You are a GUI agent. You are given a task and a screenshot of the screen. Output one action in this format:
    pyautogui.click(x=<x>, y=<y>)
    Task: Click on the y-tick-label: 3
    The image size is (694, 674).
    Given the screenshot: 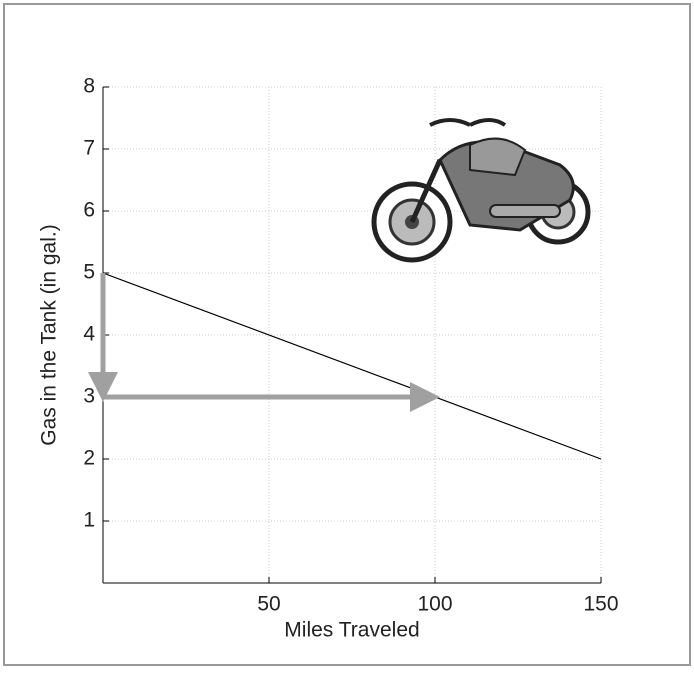 What is the action you would take?
    pyautogui.click(x=89, y=396)
    